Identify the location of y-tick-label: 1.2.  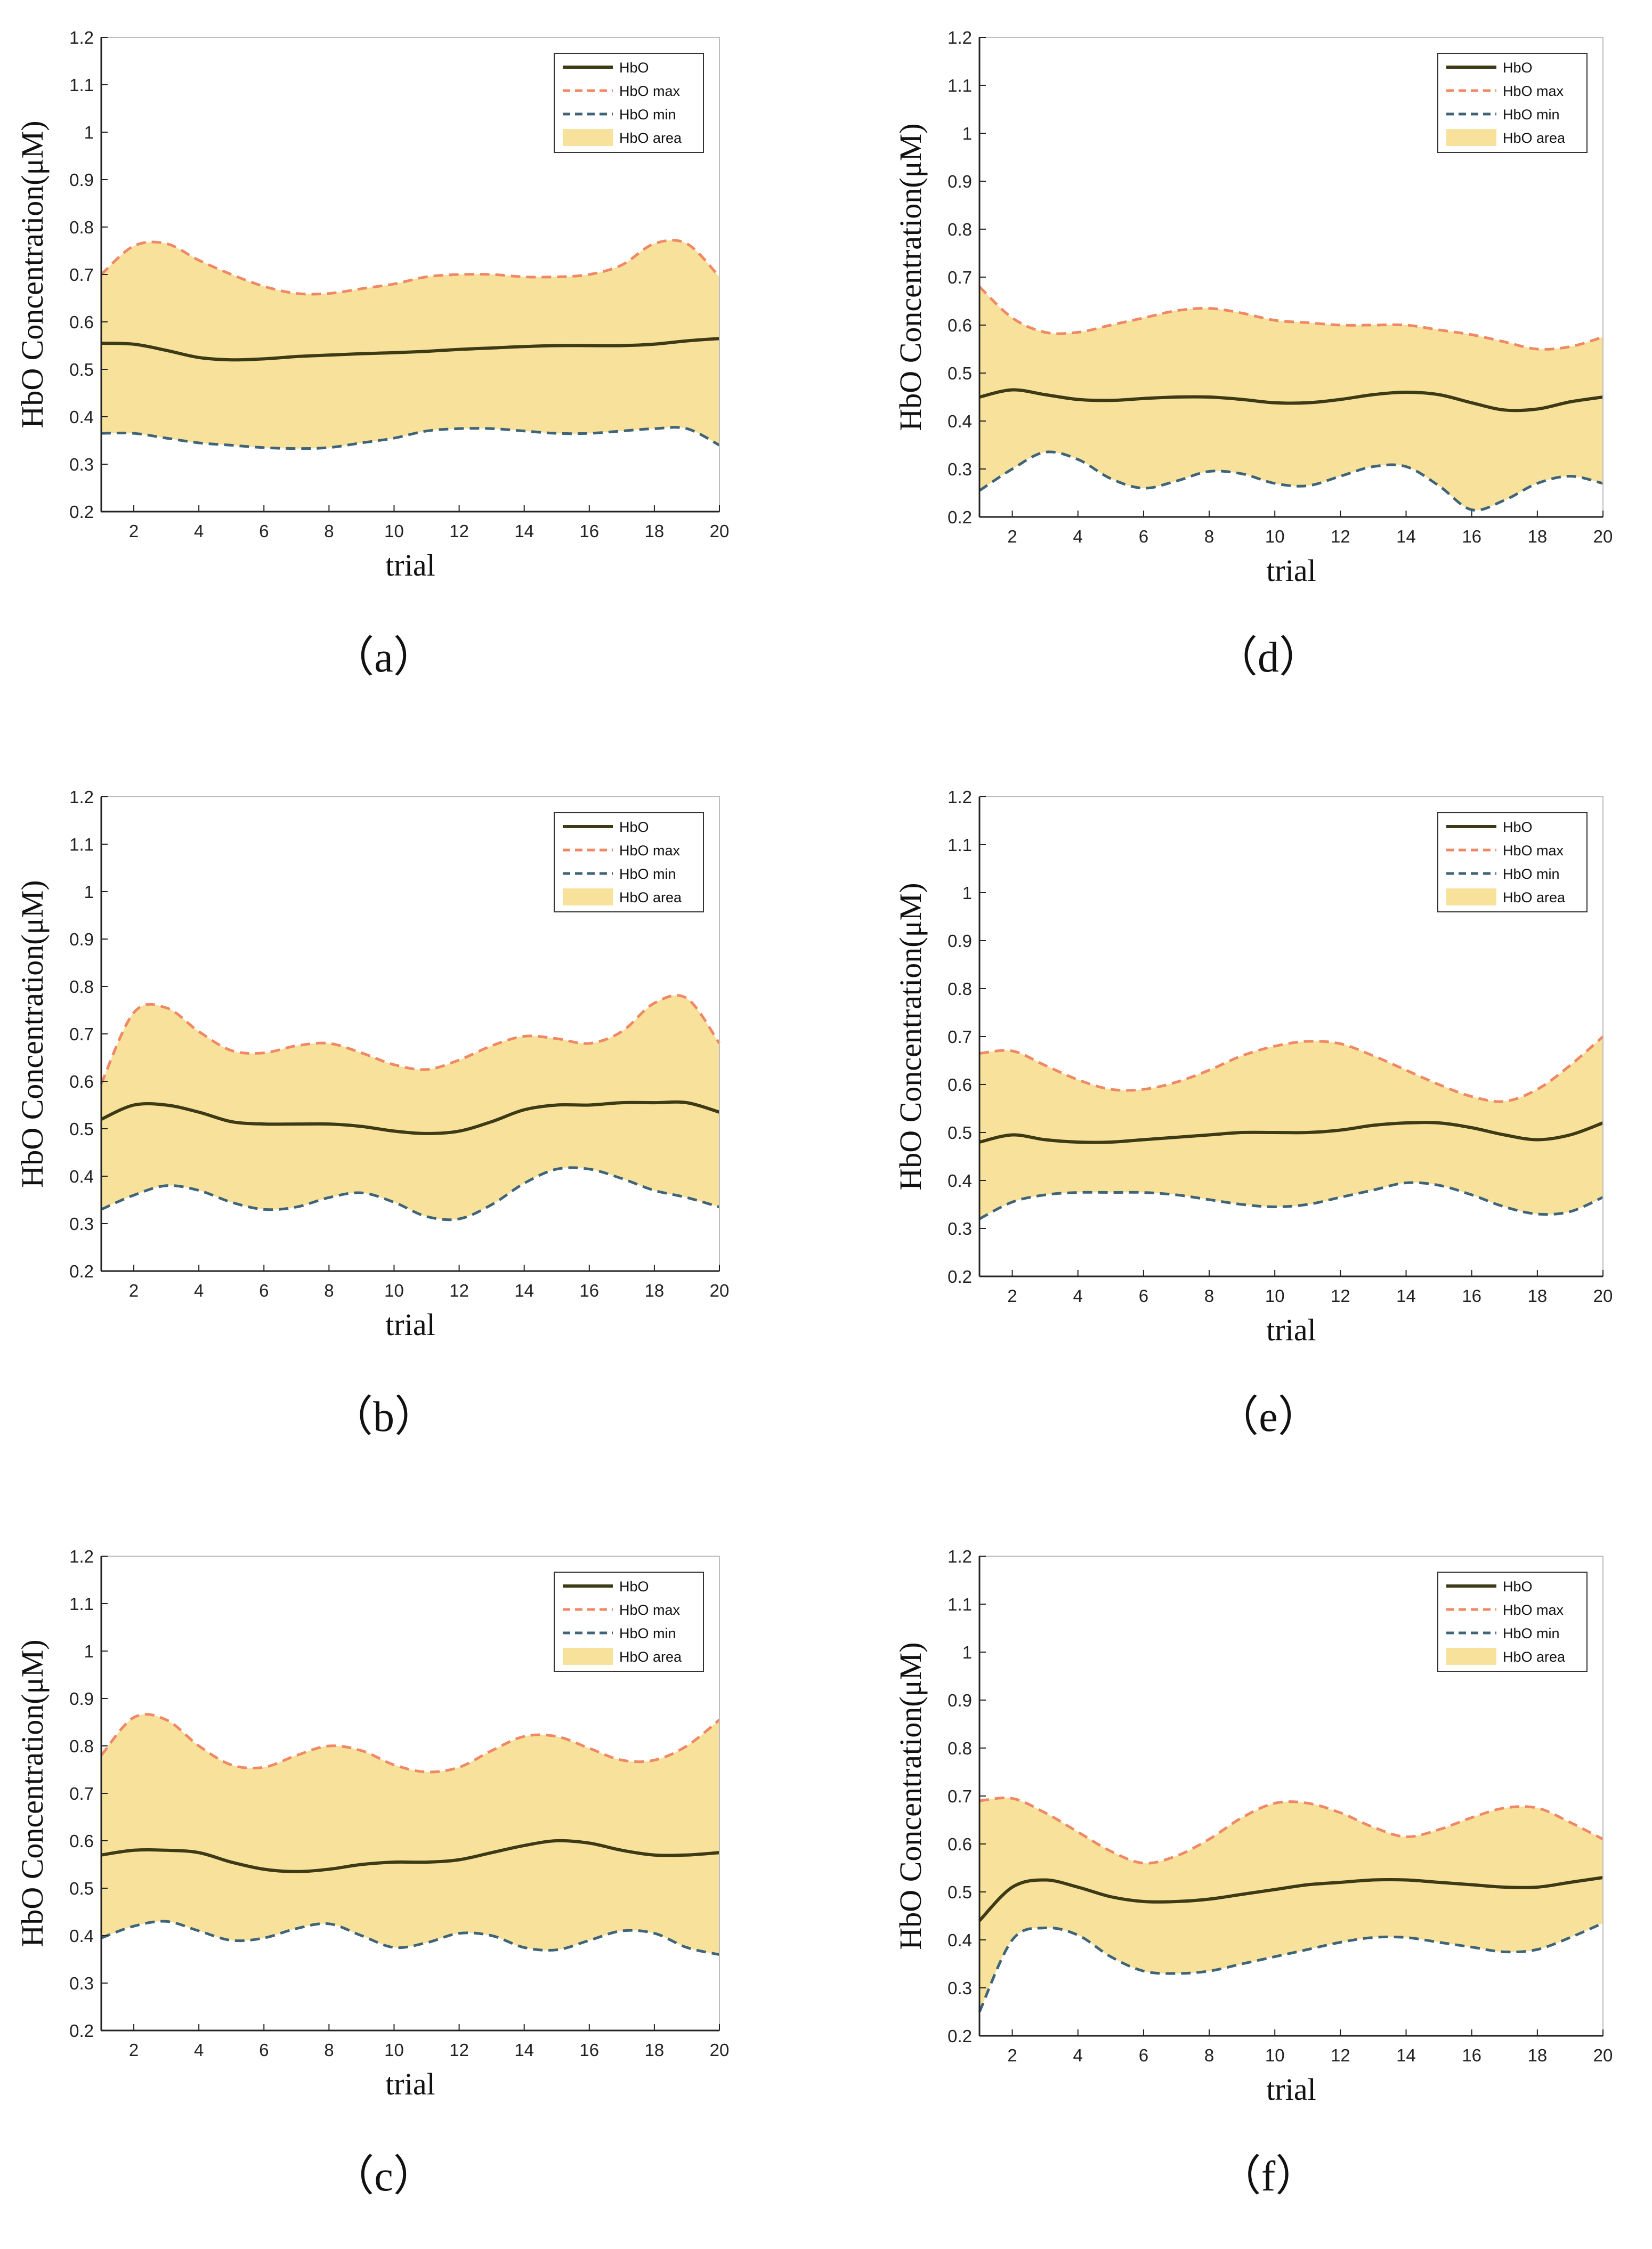
(960, 797).